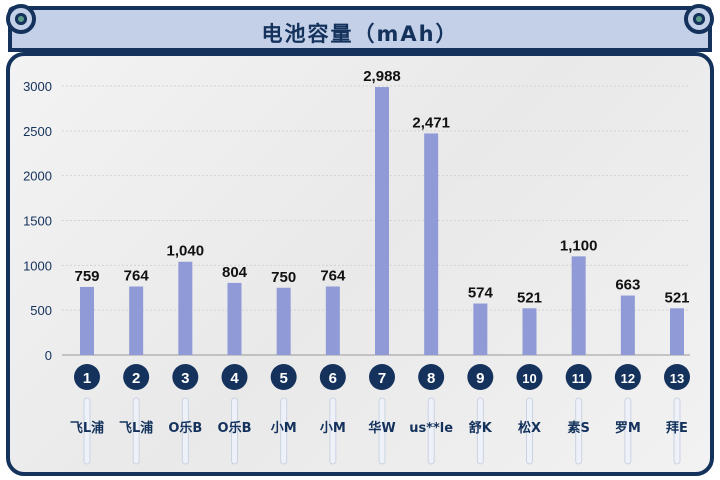 The image size is (720, 480). I want to click on title-bar: 电池容量（mAh）, so click(360, 29).